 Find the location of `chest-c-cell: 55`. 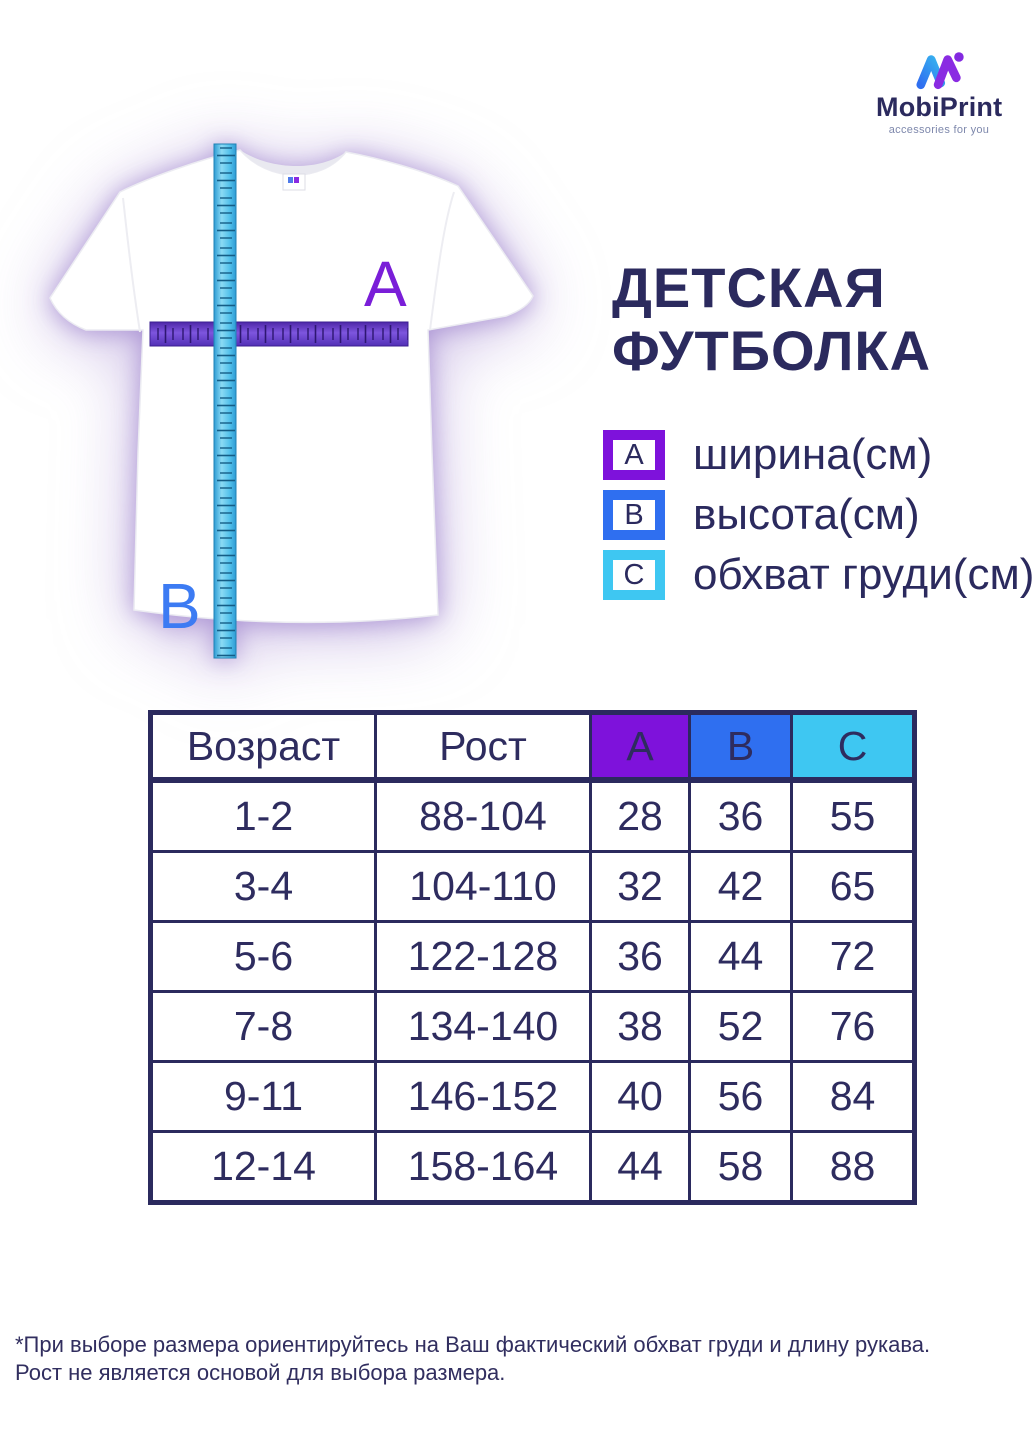

chest-c-cell: 55 is located at coordinates (853, 815).